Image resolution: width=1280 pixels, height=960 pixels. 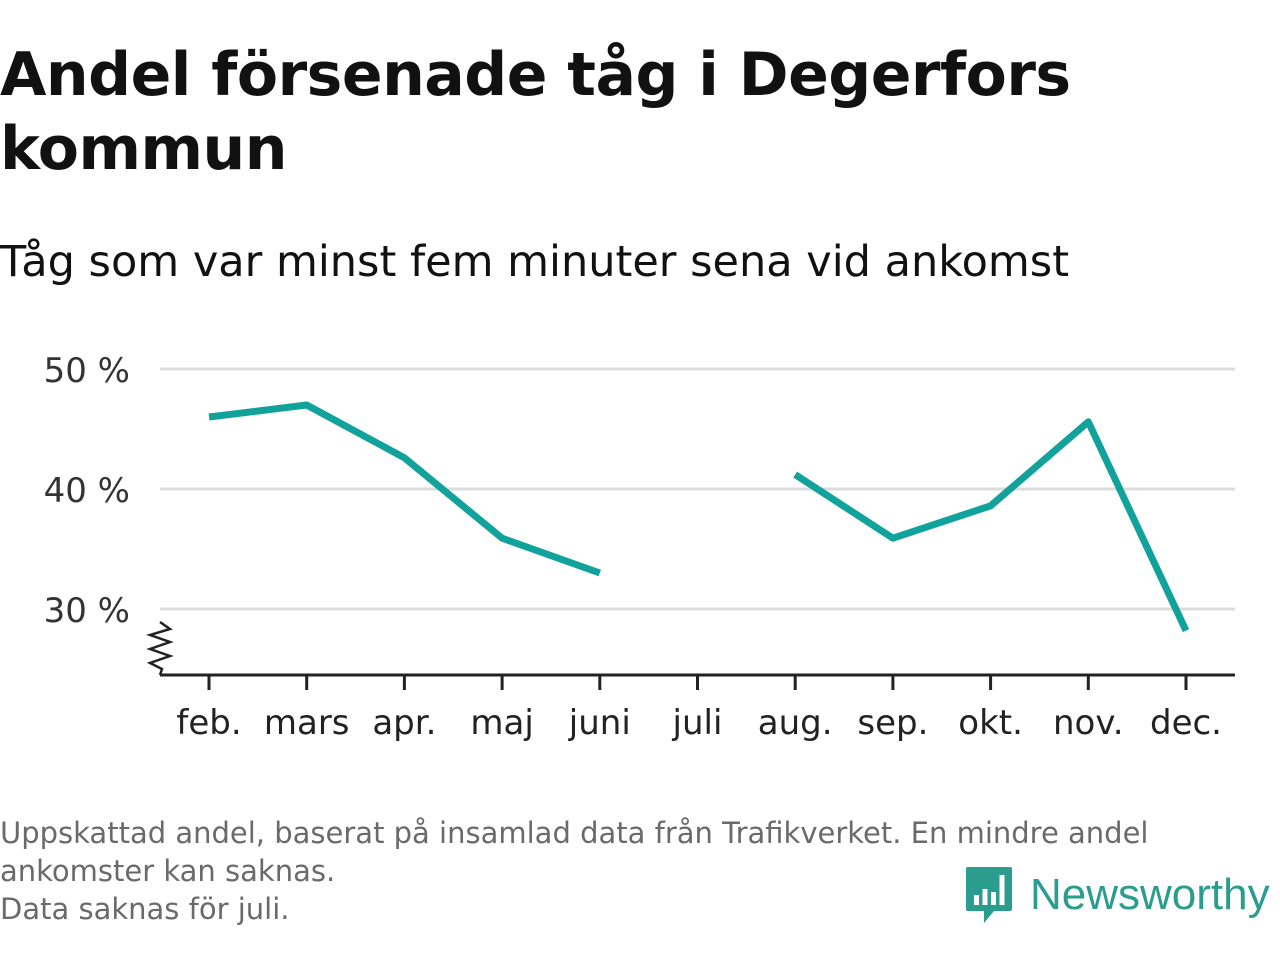 What do you see at coordinates (168, 871) in the screenshot?
I see `footnote-line: ankomster kan saknas.` at bounding box center [168, 871].